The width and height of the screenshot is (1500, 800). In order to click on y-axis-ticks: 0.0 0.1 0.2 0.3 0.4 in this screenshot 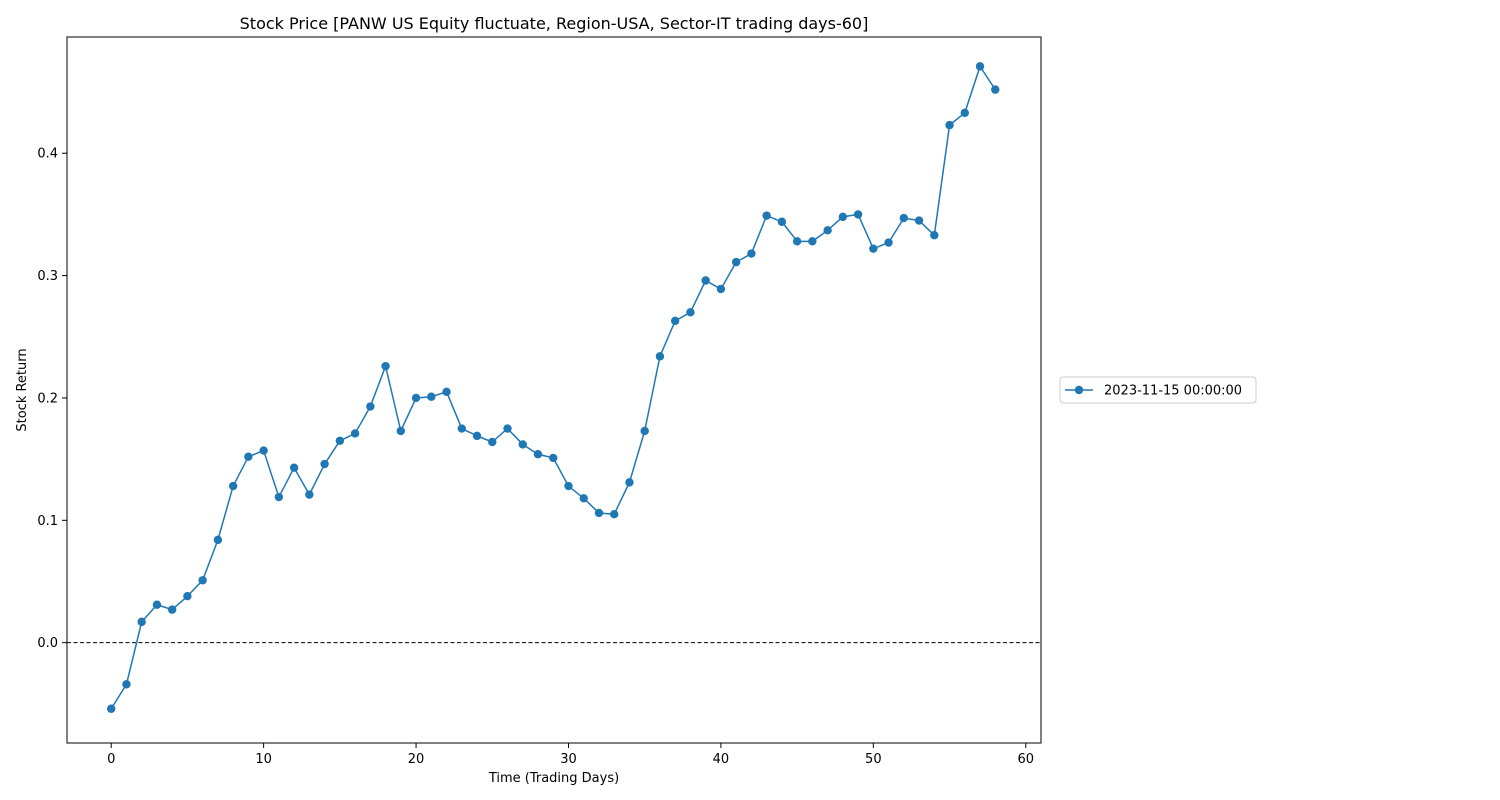, I will do `click(52, 399)`.